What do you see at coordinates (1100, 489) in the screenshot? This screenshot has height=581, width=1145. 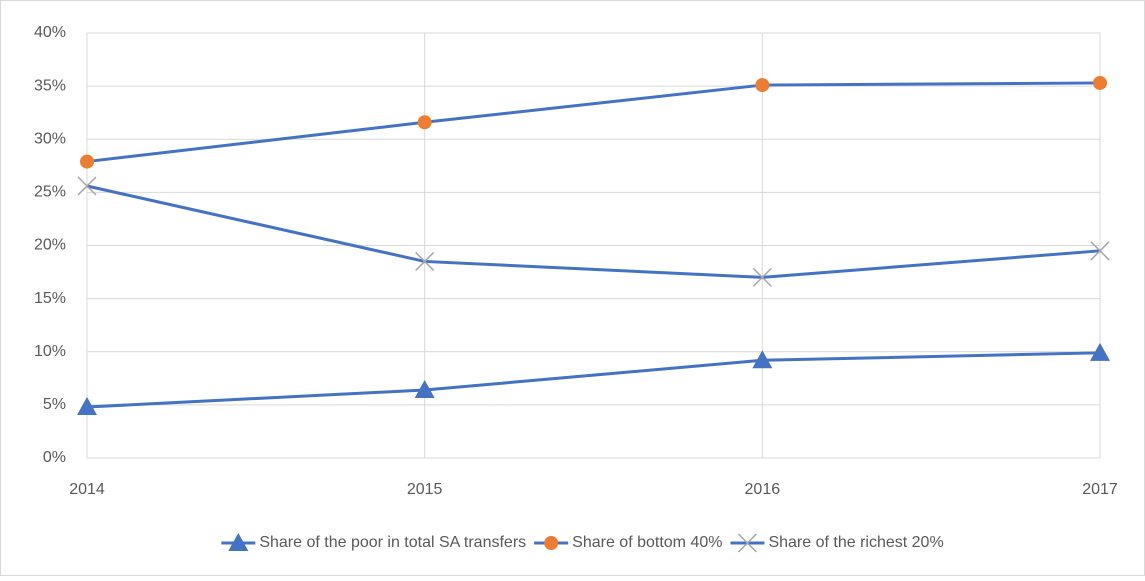 I see `x-tick-label: 2017` at bounding box center [1100, 489].